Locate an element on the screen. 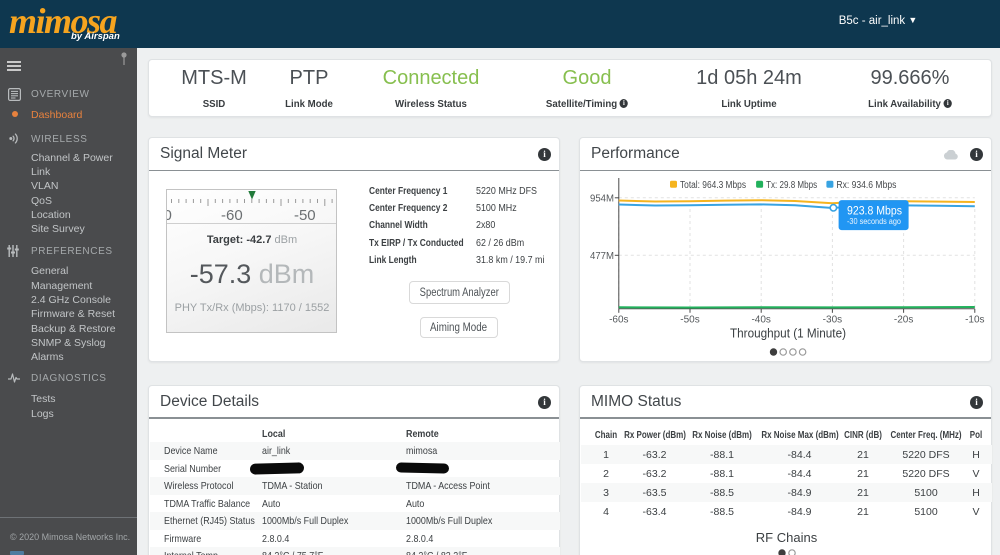  svg-text: -70 is located at coordinates (169, 215).